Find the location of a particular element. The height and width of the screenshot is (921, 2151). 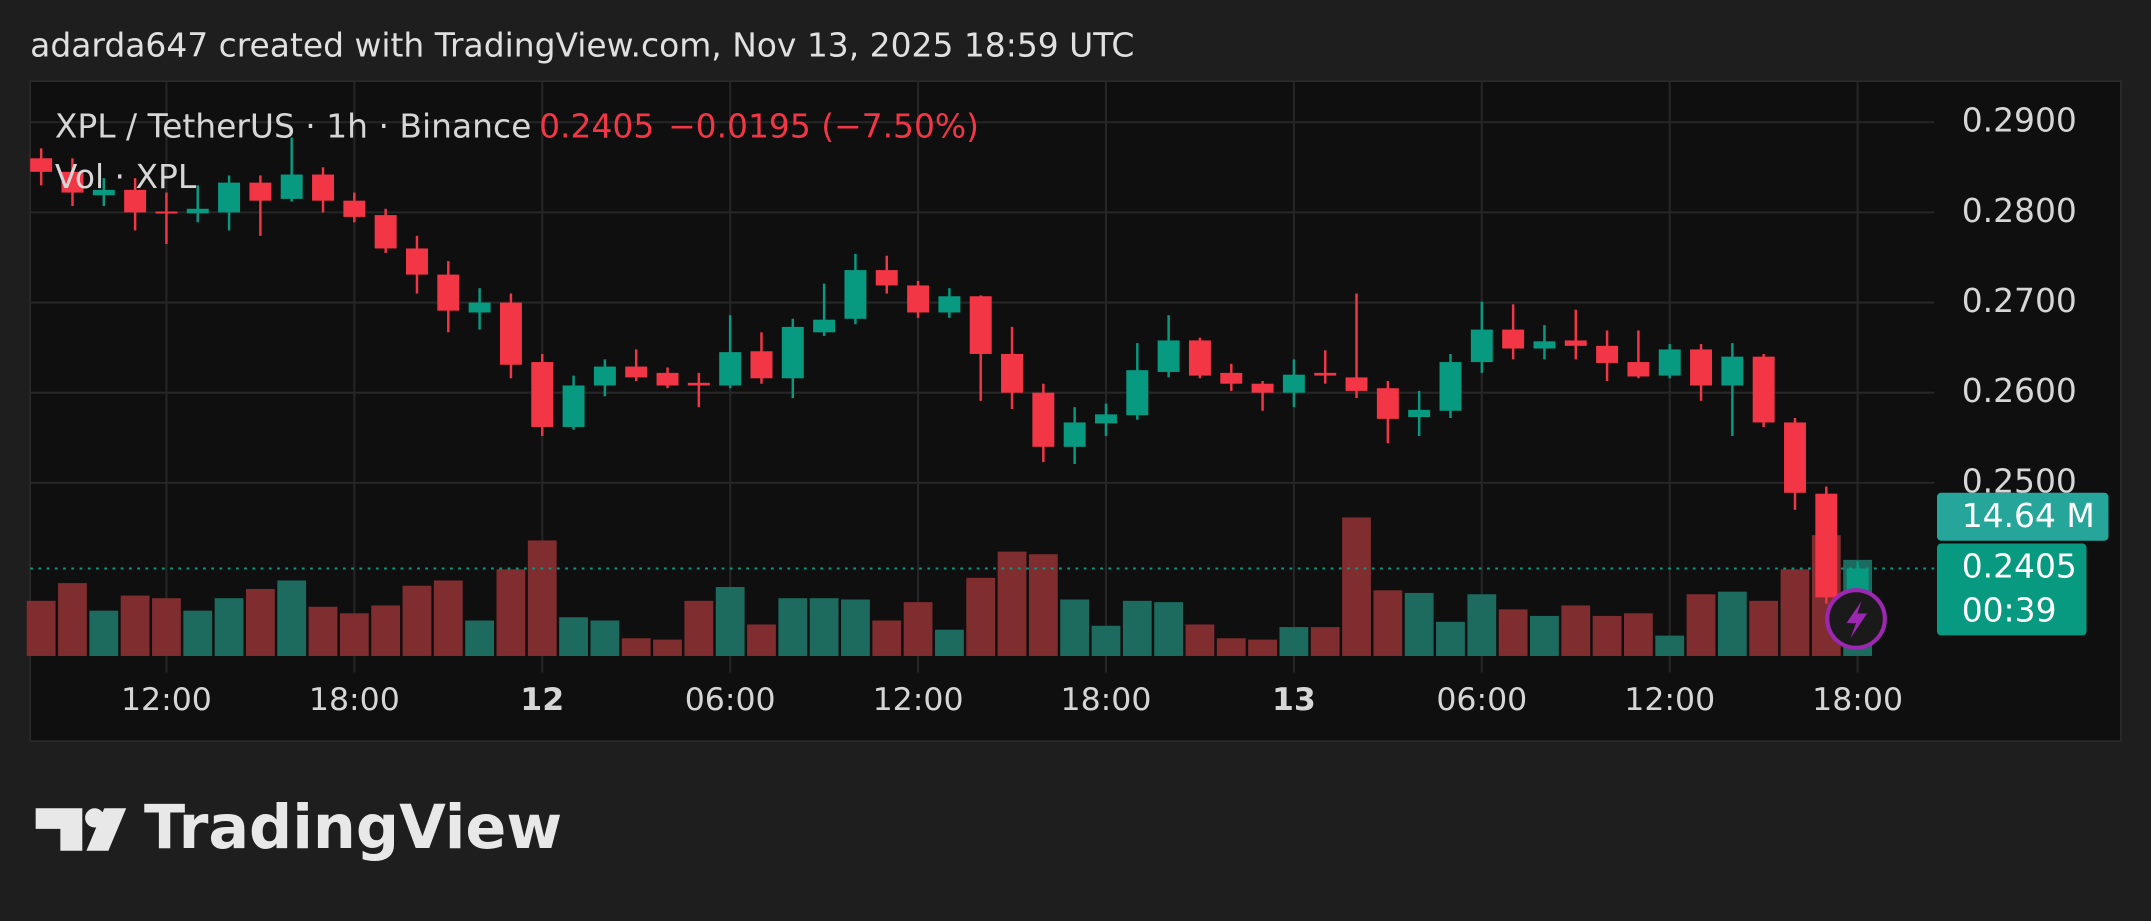

y-tick-label: 0.2700 is located at coordinates (2019, 300).